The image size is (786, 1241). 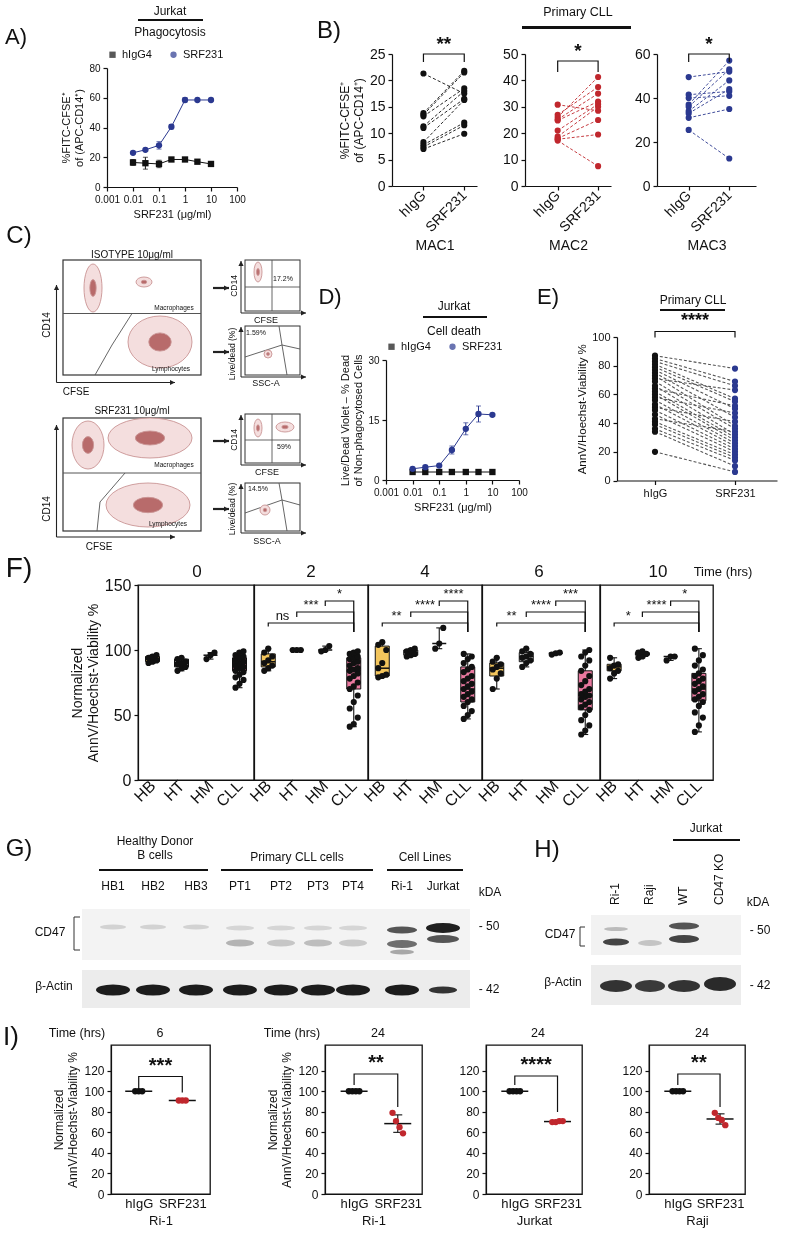 I want to click on text: Jurkat, so click(x=443, y=886).